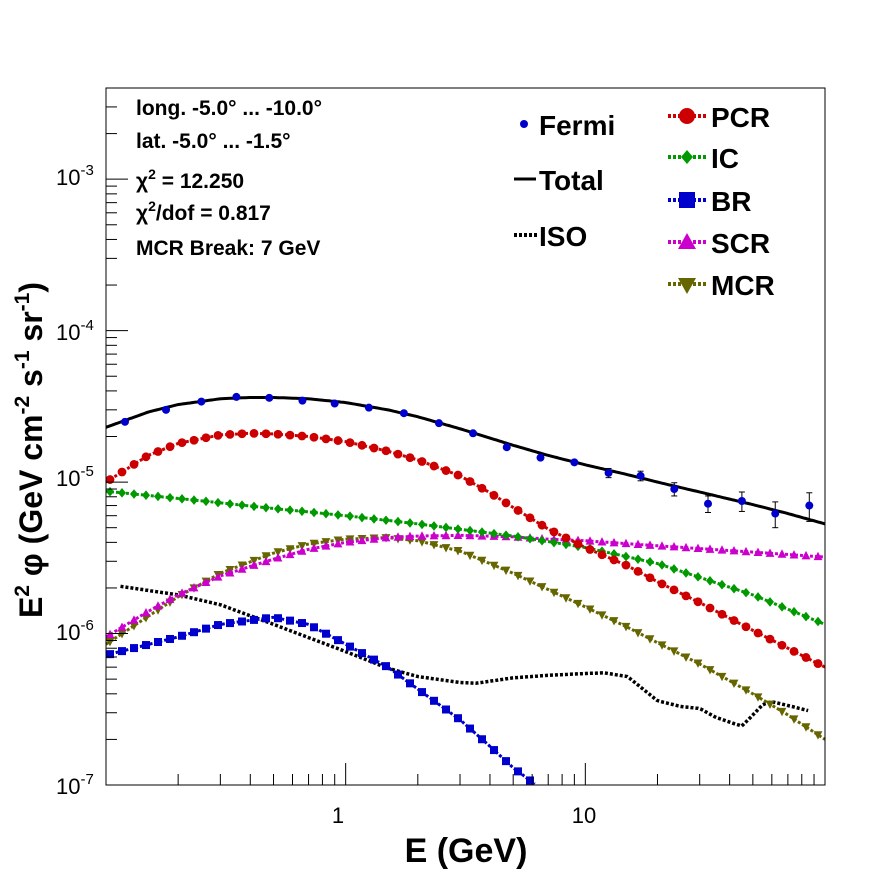 The height and width of the screenshot is (872, 896). What do you see at coordinates (703, 158) in the screenshot?
I see `legend-entry-ic: IC` at bounding box center [703, 158].